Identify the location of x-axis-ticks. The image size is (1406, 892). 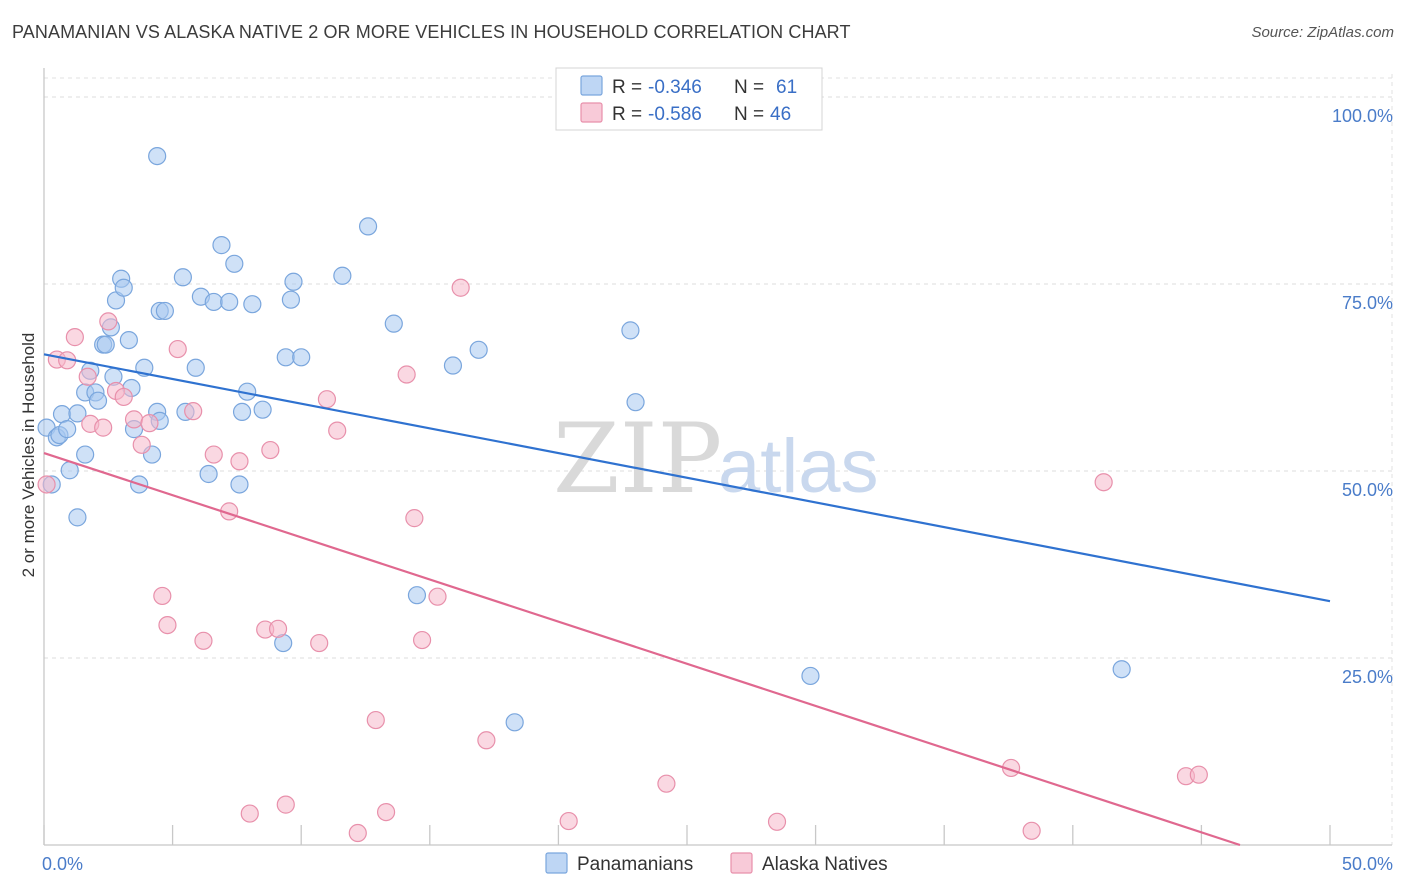
(687, 835).